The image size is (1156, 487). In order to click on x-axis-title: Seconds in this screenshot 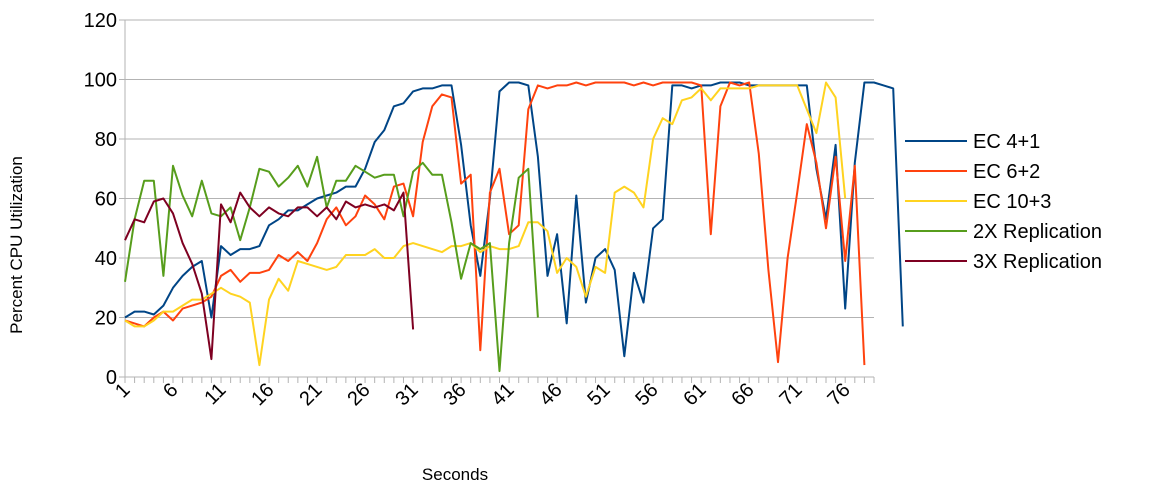, I will do `click(455, 474)`.